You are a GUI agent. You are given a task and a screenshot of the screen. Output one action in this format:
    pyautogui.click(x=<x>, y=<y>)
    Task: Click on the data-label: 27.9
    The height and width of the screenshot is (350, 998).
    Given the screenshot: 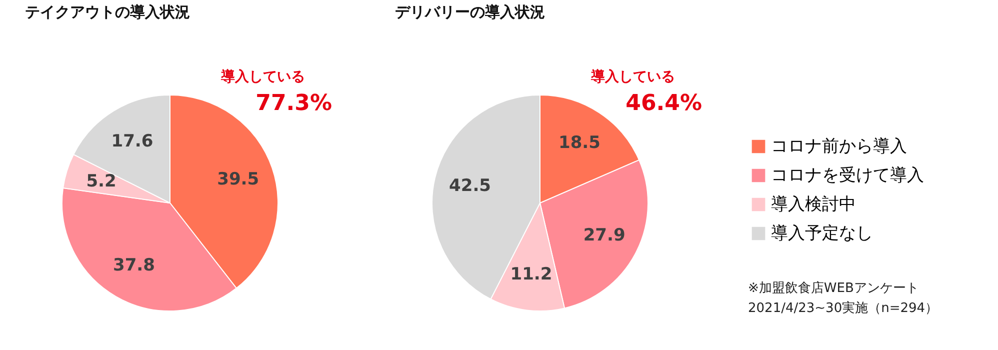 What is the action you would take?
    pyautogui.click(x=604, y=235)
    